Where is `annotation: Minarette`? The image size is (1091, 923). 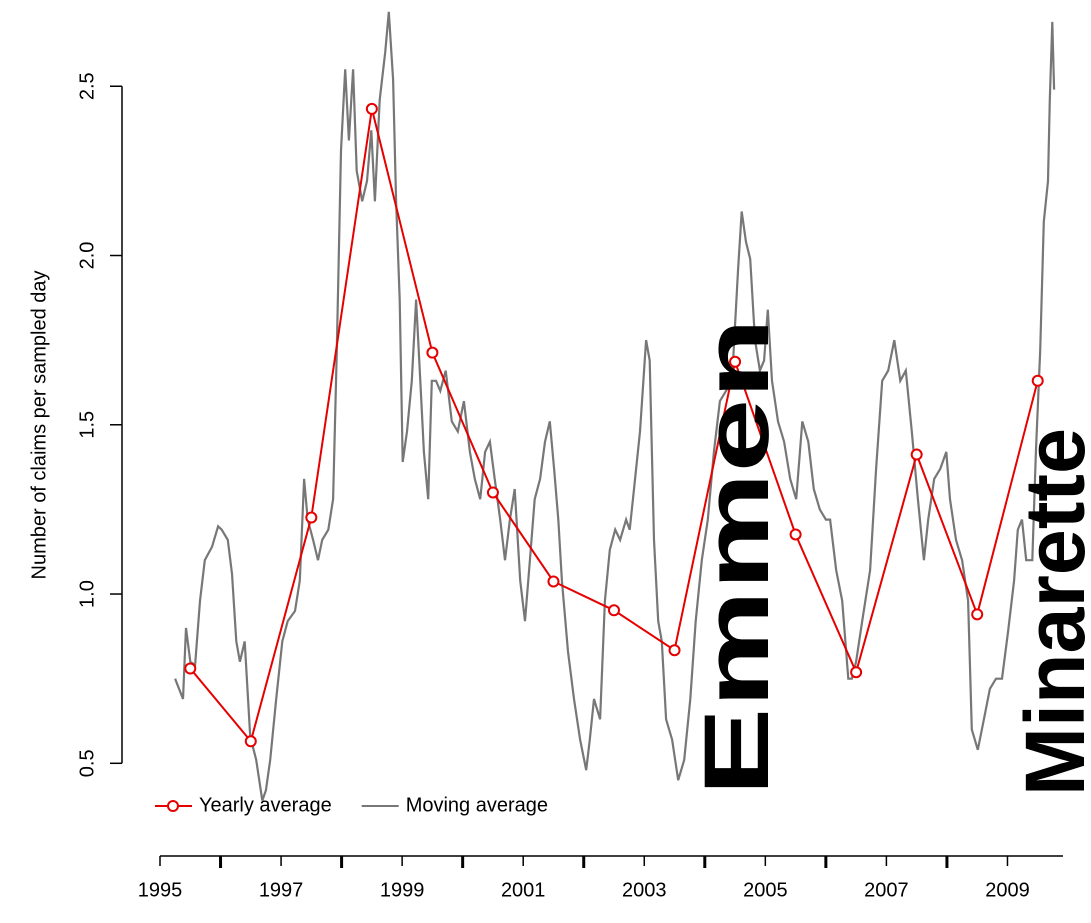 annotation: Minarette is located at coordinates (1049, 612).